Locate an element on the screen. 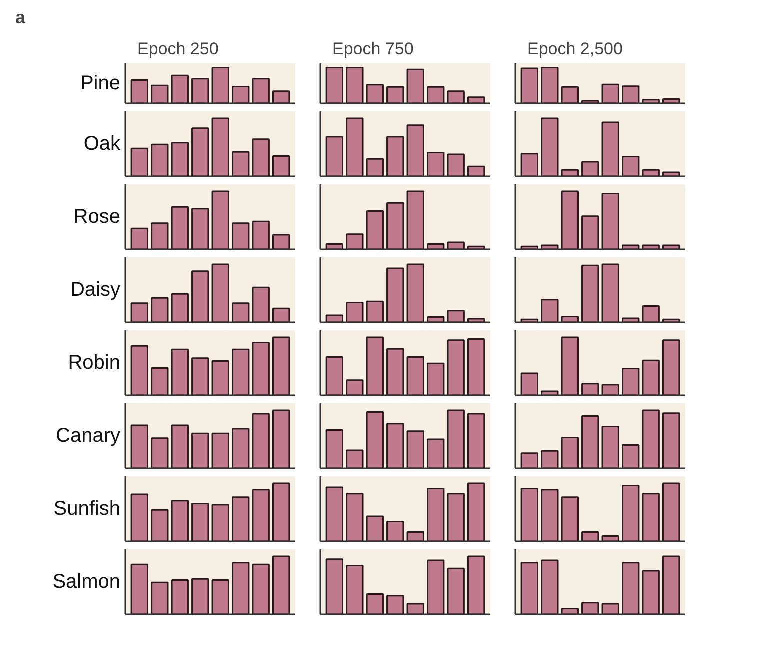 This screenshot has height=652, width=761. chart-title: Epoch 250 is located at coordinates (178, 49).